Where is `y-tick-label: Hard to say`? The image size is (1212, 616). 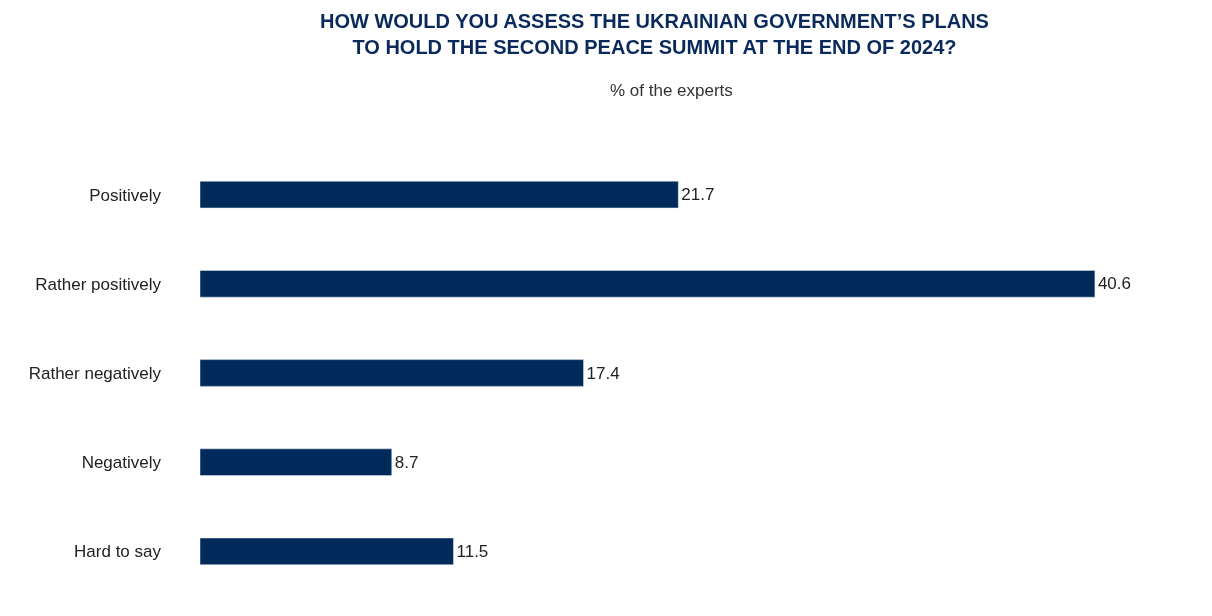 y-tick-label: Hard to say is located at coordinates (118, 552).